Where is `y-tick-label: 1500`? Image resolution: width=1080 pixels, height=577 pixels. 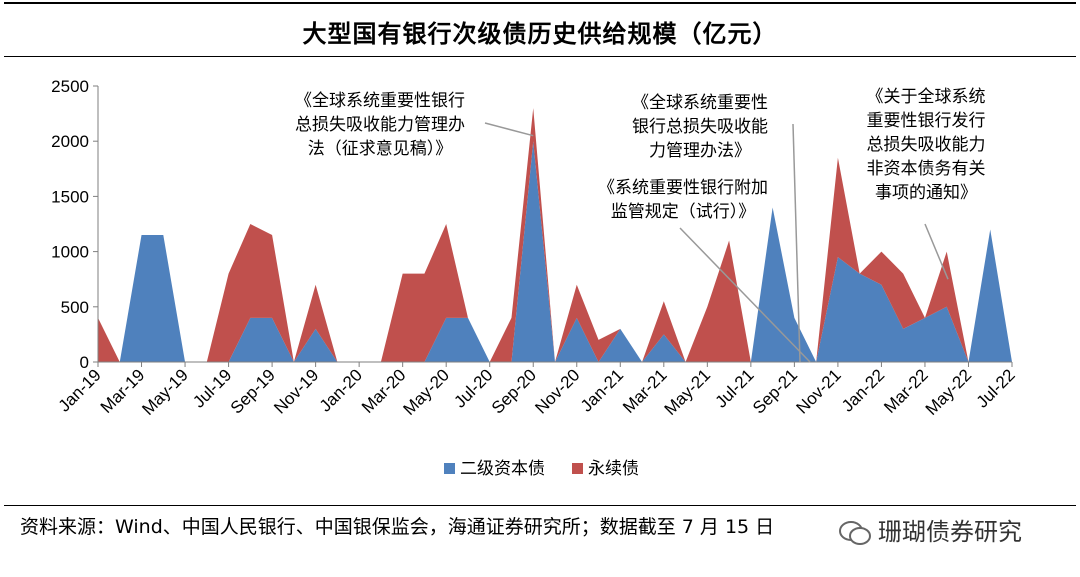 y-tick-label: 1500 is located at coordinates (70, 196).